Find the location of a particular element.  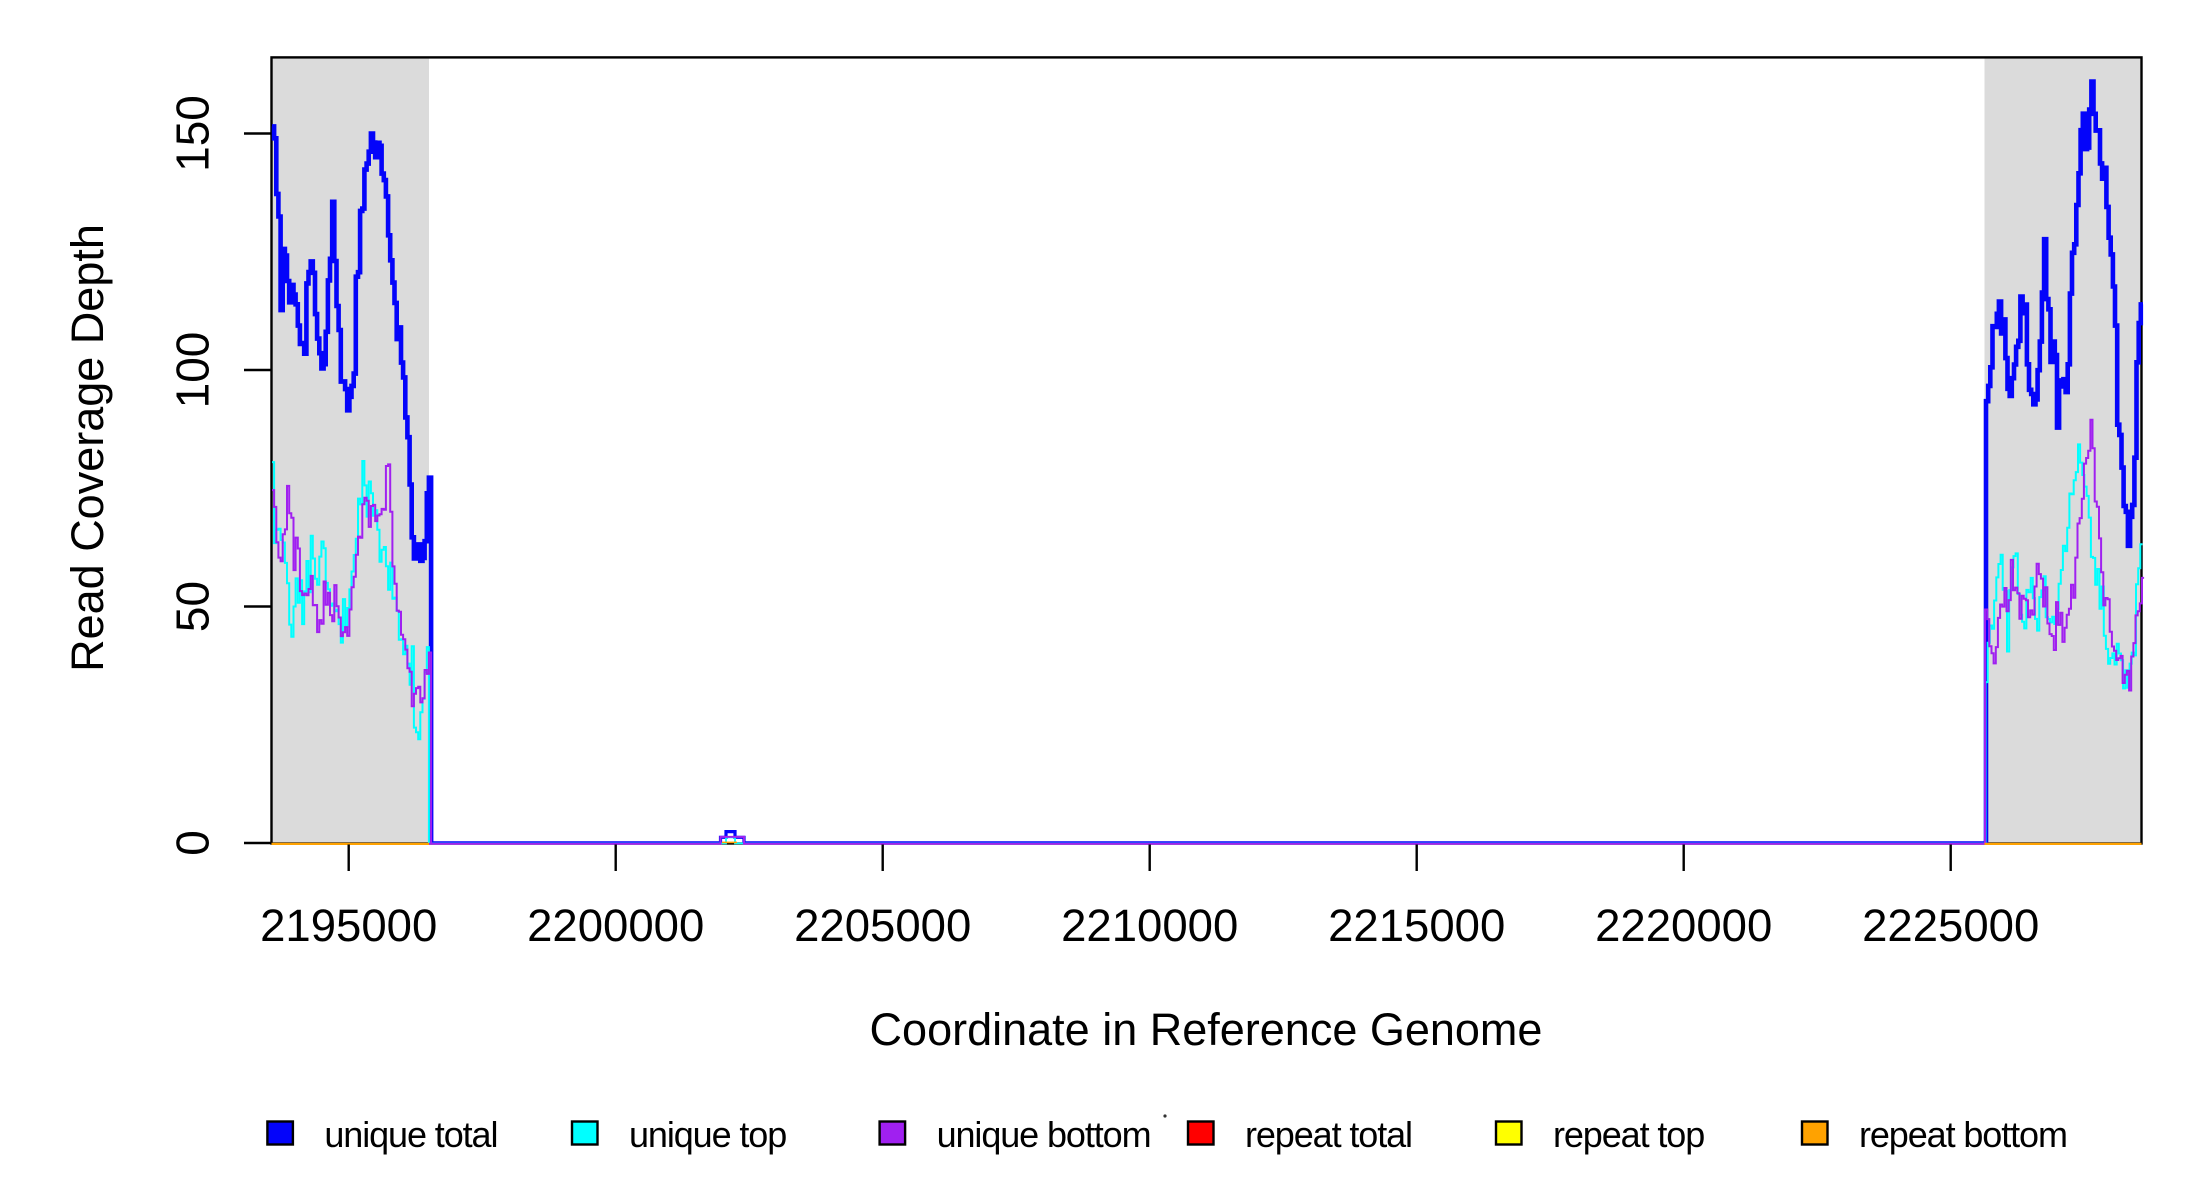

svg-text: Read Coverage Depth is located at coordinates (87, 448).